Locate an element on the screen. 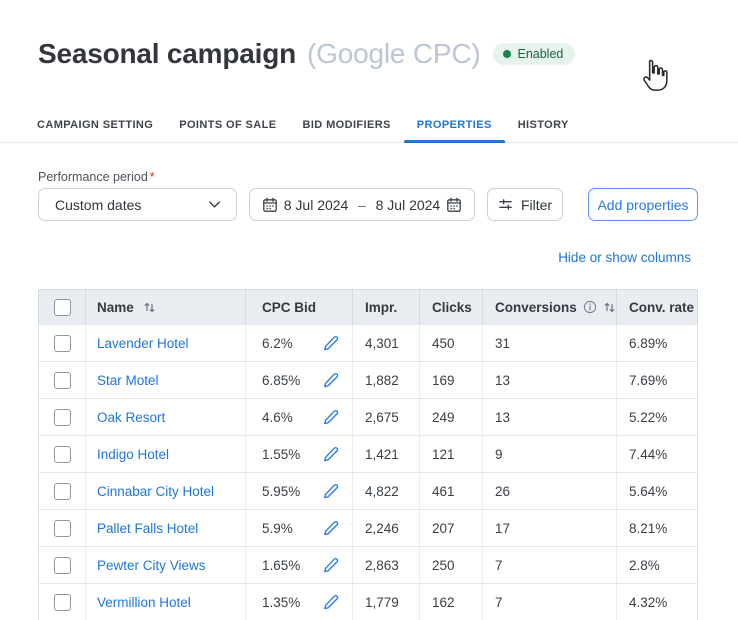  row-clicks-cell: 450 is located at coordinates (451, 343).